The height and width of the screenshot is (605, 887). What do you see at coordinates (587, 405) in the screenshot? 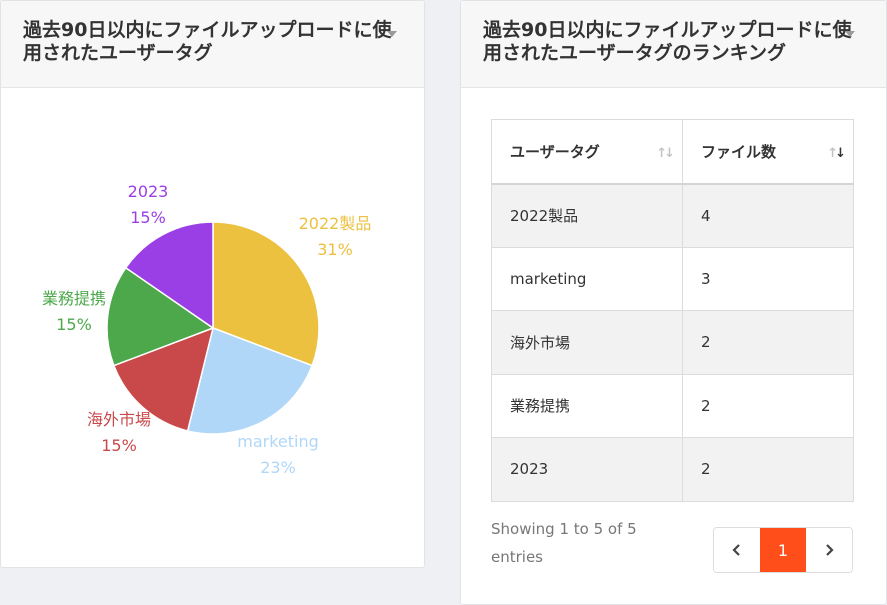
I see `tag-cell: 業務提携` at bounding box center [587, 405].